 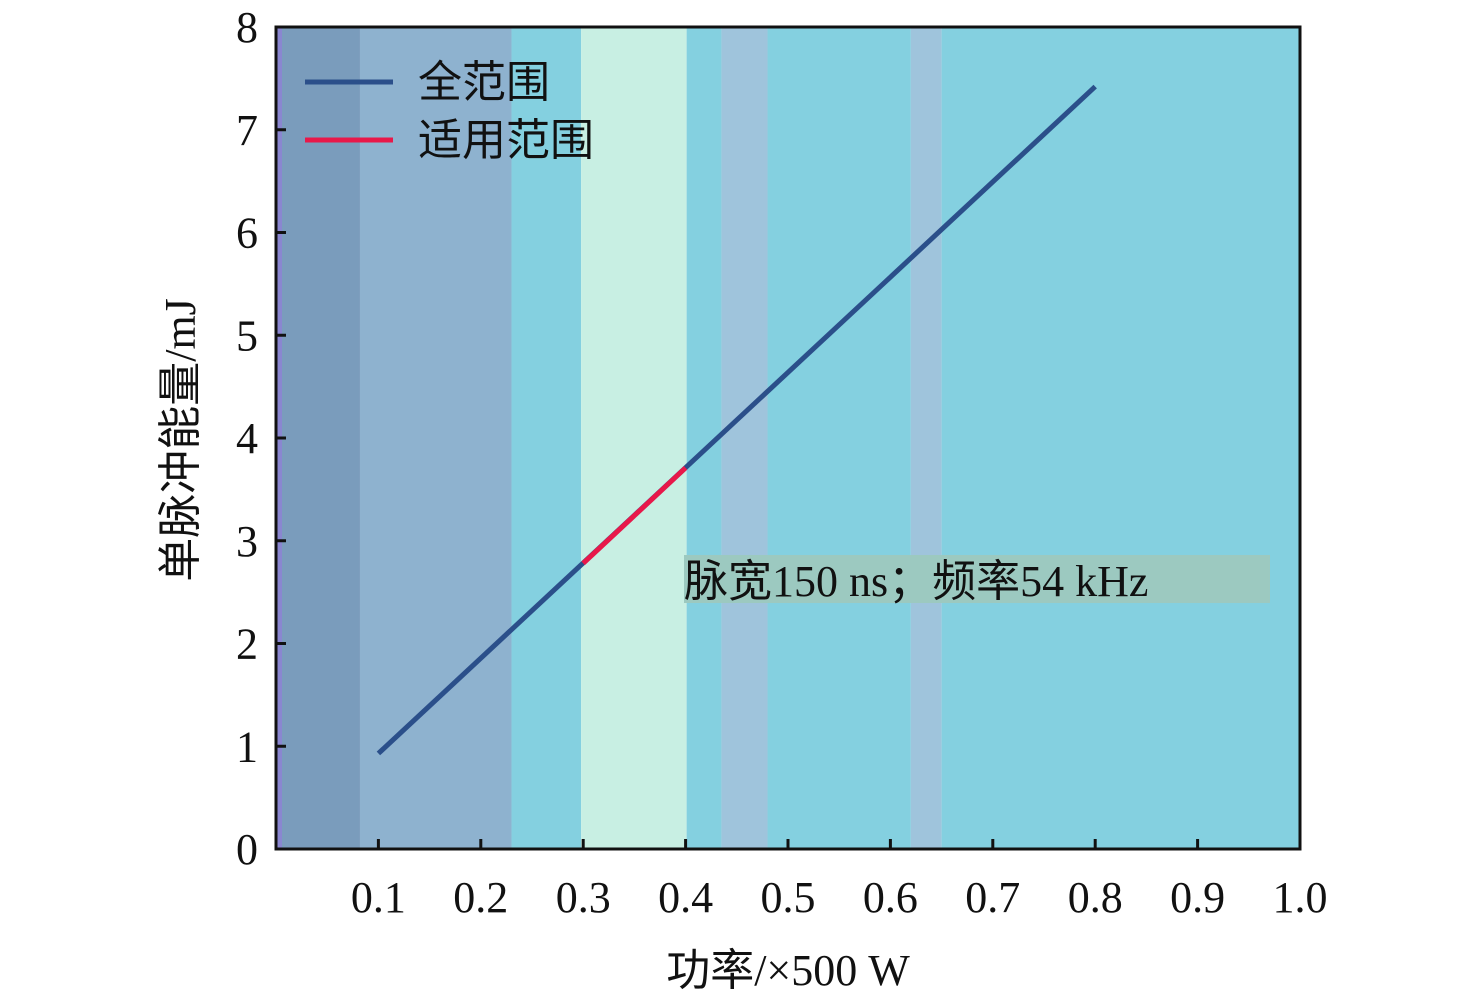 I want to click on y-tick-label: 7, so click(x=247, y=130).